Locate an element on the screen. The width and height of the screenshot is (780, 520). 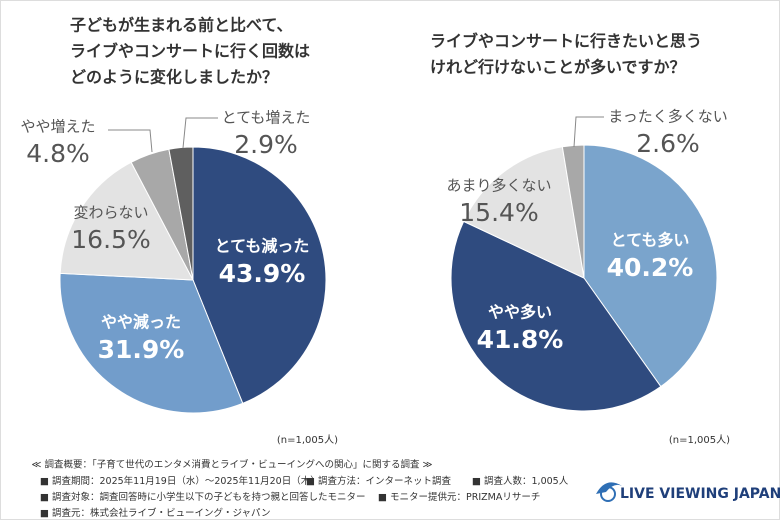
footer-item: ■ 調査方法：インターネット調査 is located at coordinates (379, 481).